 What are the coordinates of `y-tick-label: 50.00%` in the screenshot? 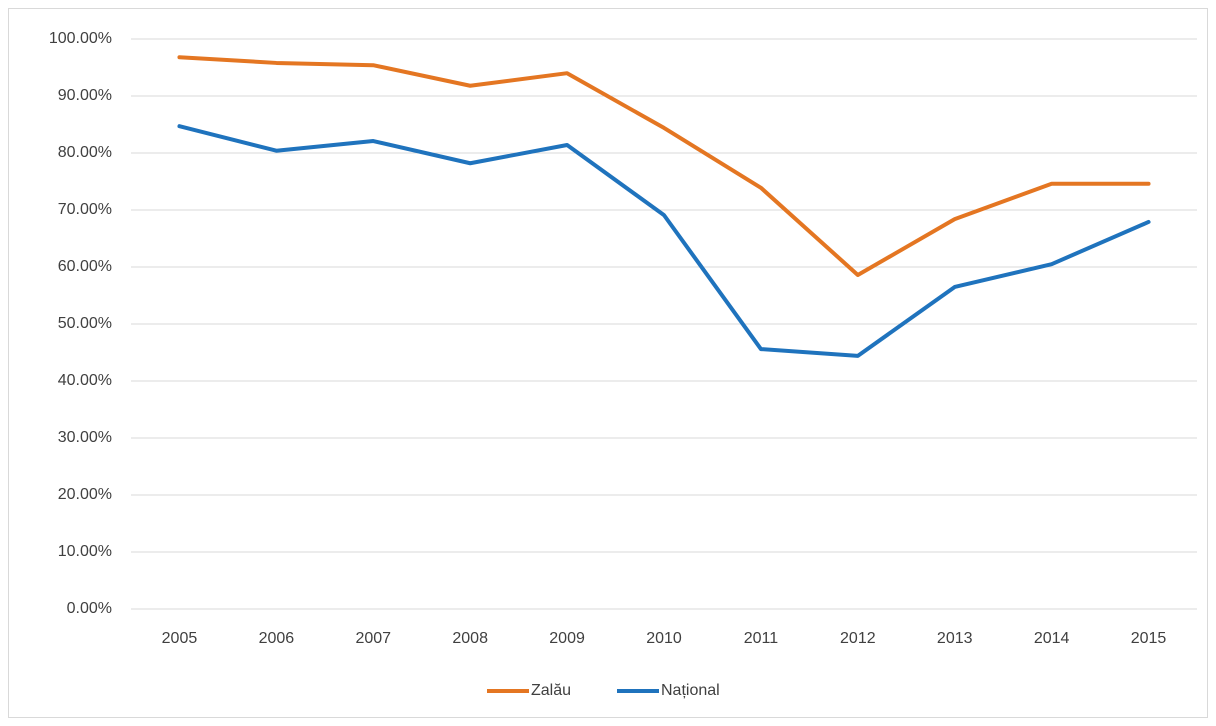 It's located at (85, 323).